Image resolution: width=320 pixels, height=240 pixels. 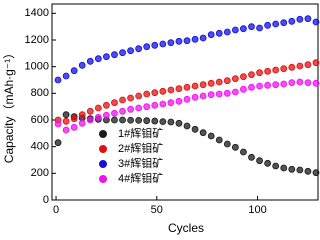 What do you see at coordinates (37, 40) in the screenshot?
I see `y-tick-label: 1200` at bounding box center [37, 40].